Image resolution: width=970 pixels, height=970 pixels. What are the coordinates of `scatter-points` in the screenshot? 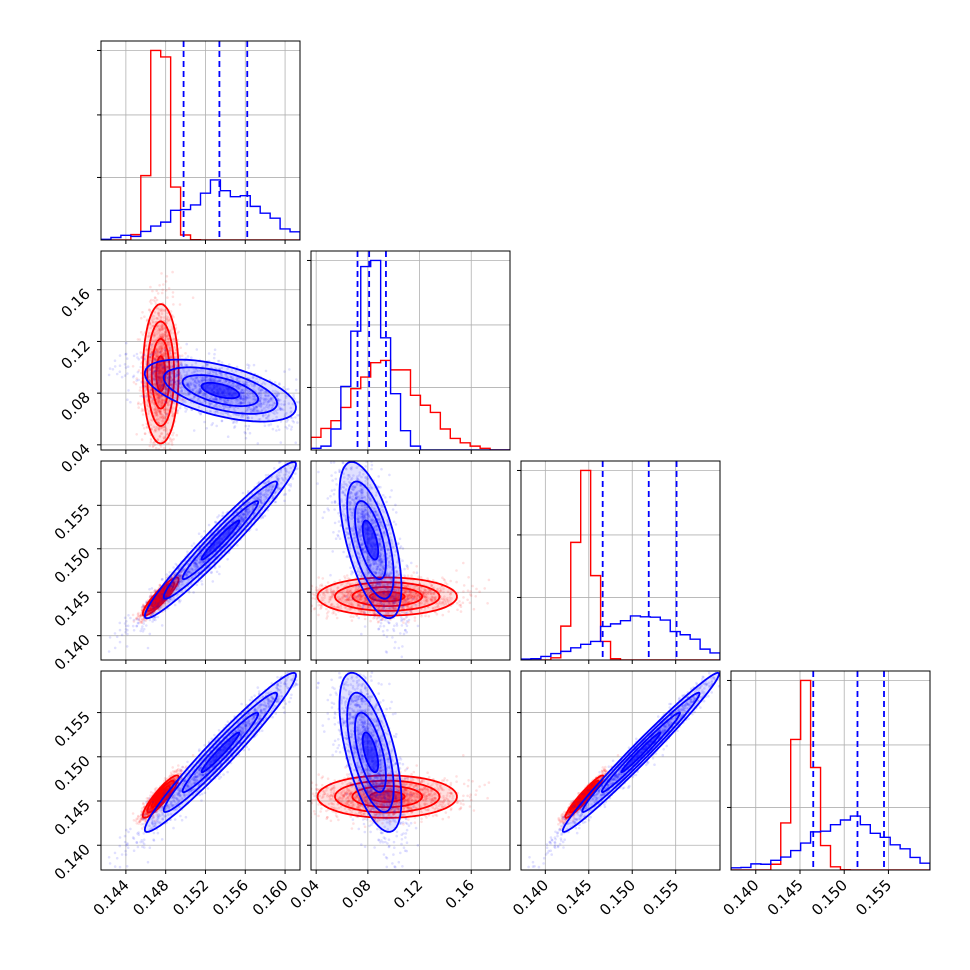 It's located at (196, 557).